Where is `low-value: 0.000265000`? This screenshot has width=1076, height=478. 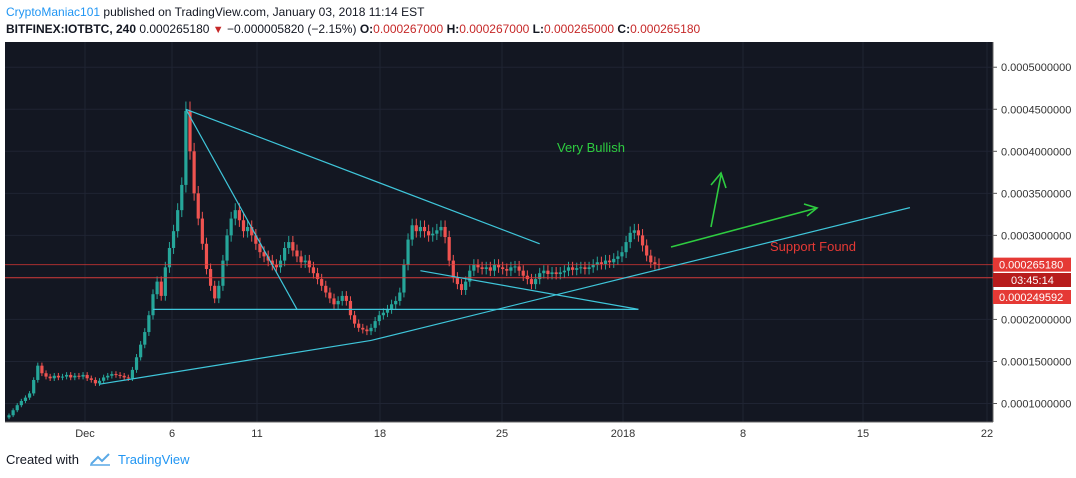 low-value: 0.000265000 is located at coordinates (579, 29).